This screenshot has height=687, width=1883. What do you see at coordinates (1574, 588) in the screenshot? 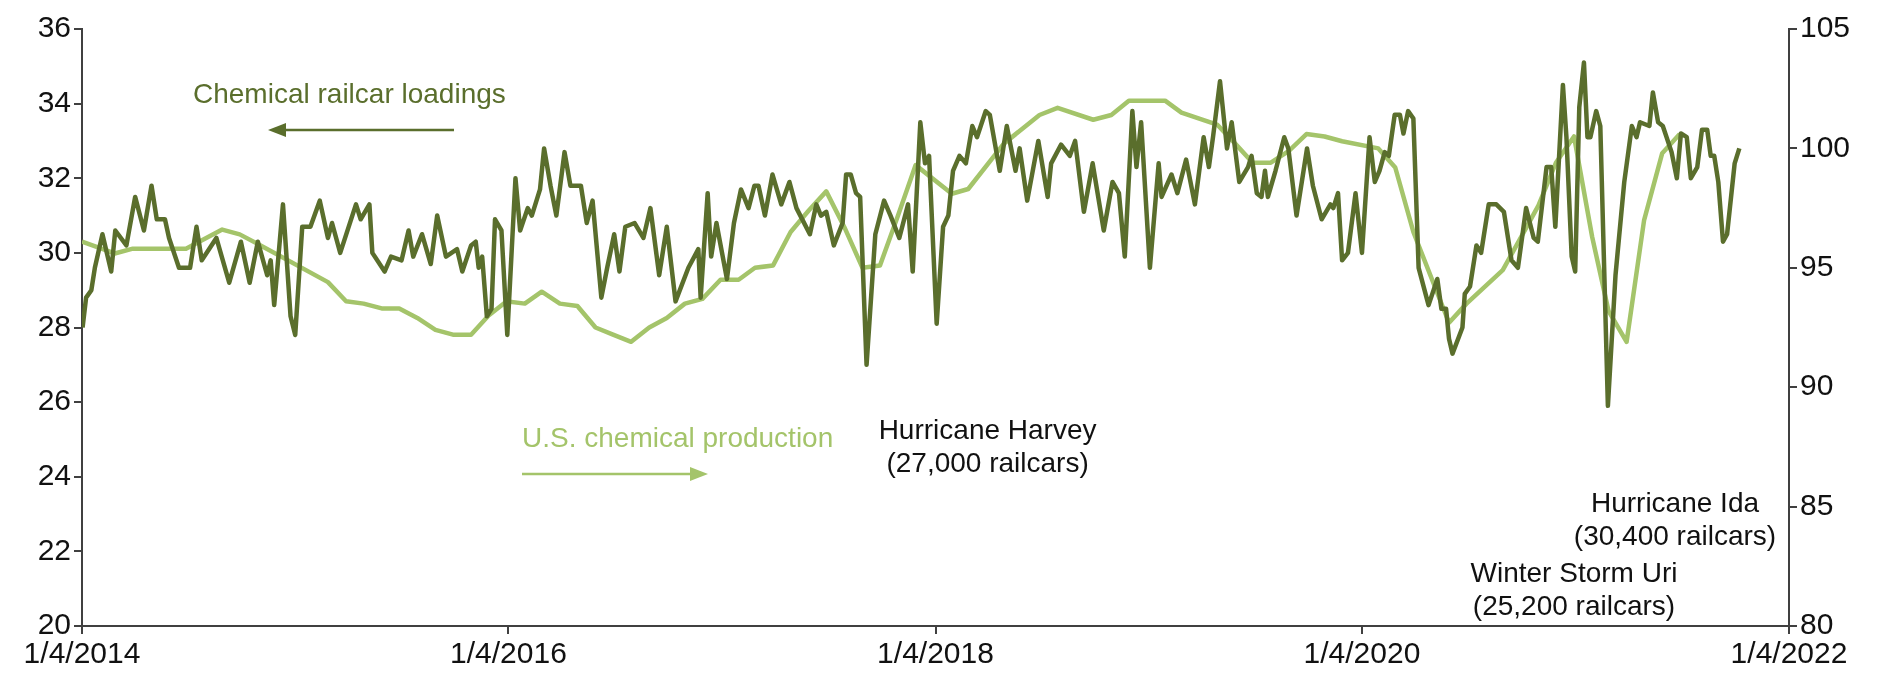
I see `annotation: Winter Storm Uri (25,200 railcars)` at bounding box center [1574, 588].